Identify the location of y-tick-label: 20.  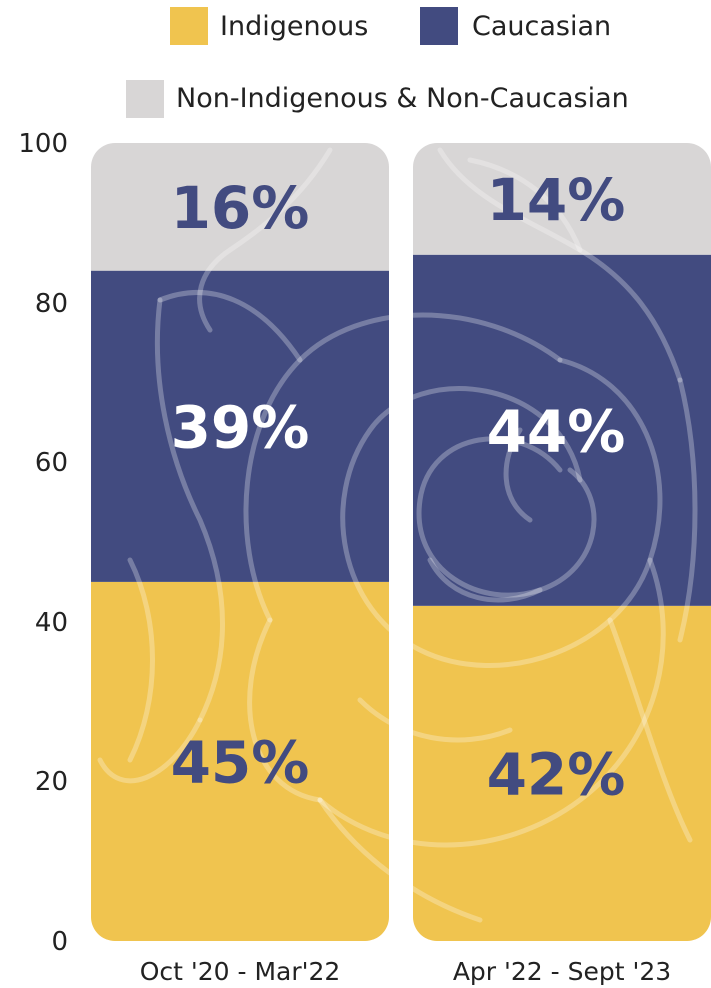
(51, 782).